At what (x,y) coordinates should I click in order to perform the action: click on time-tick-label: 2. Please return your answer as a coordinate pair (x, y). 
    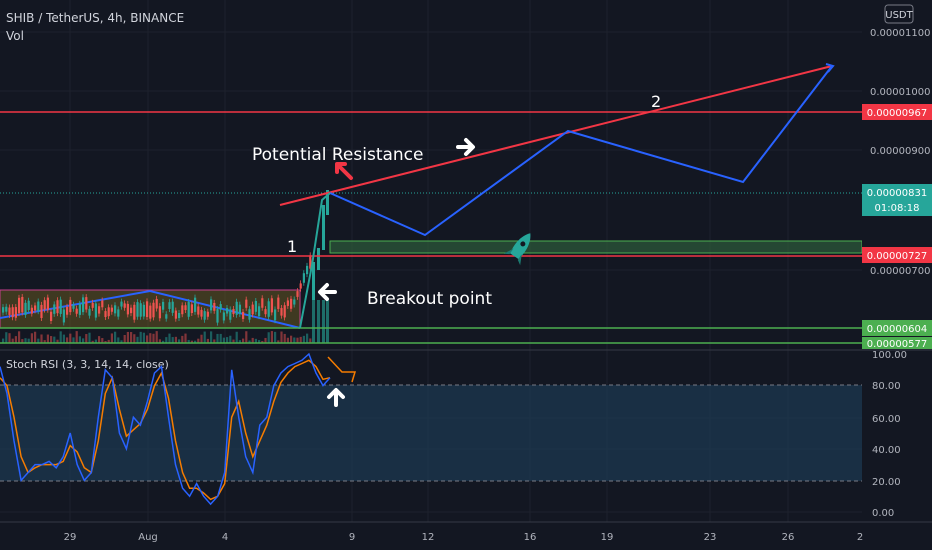
    Looking at the image, I should click on (860, 537).